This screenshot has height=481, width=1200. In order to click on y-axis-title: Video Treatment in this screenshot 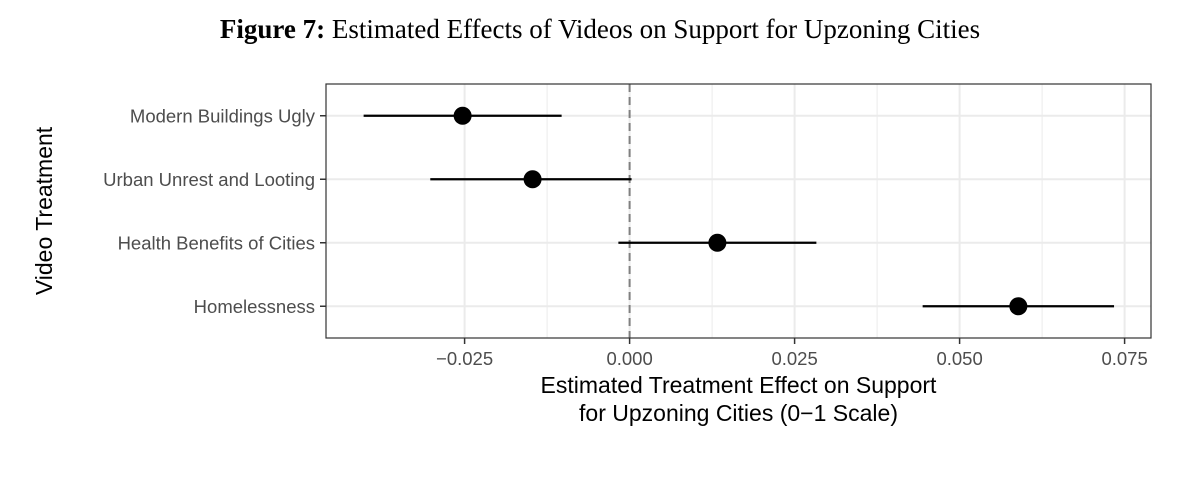, I will do `click(44, 210)`.